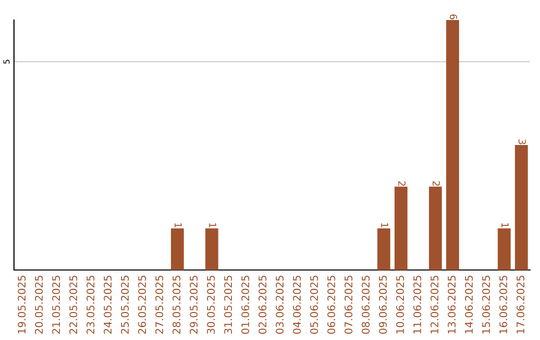 This screenshot has width=540, height=340. What do you see at coordinates (142, 305) in the screenshot?
I see `x-tick-label: 26.05.2025` at bounding box center [142, 305].